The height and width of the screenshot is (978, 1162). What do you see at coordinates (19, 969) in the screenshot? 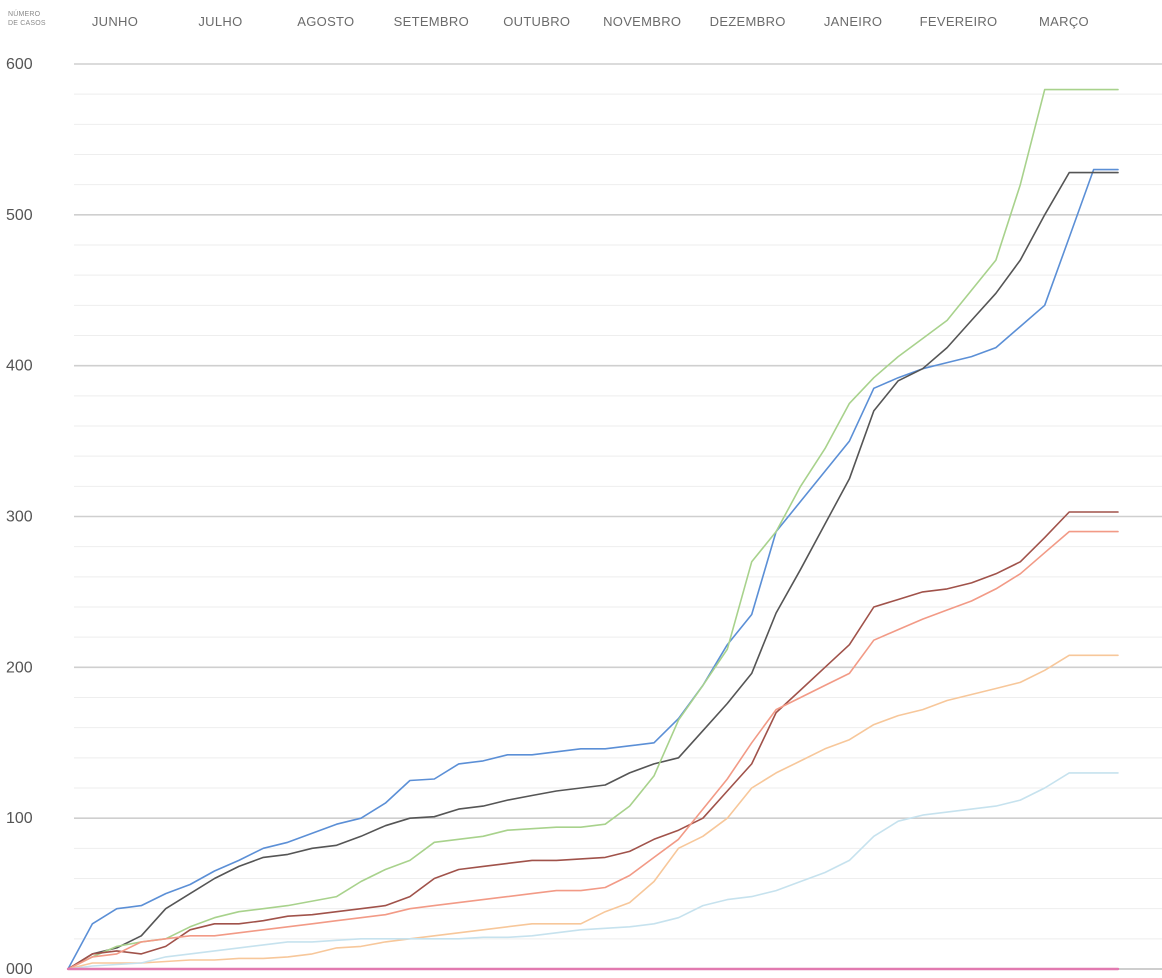
I see `y-tick-label: 000` at bounding box center [19, 969].